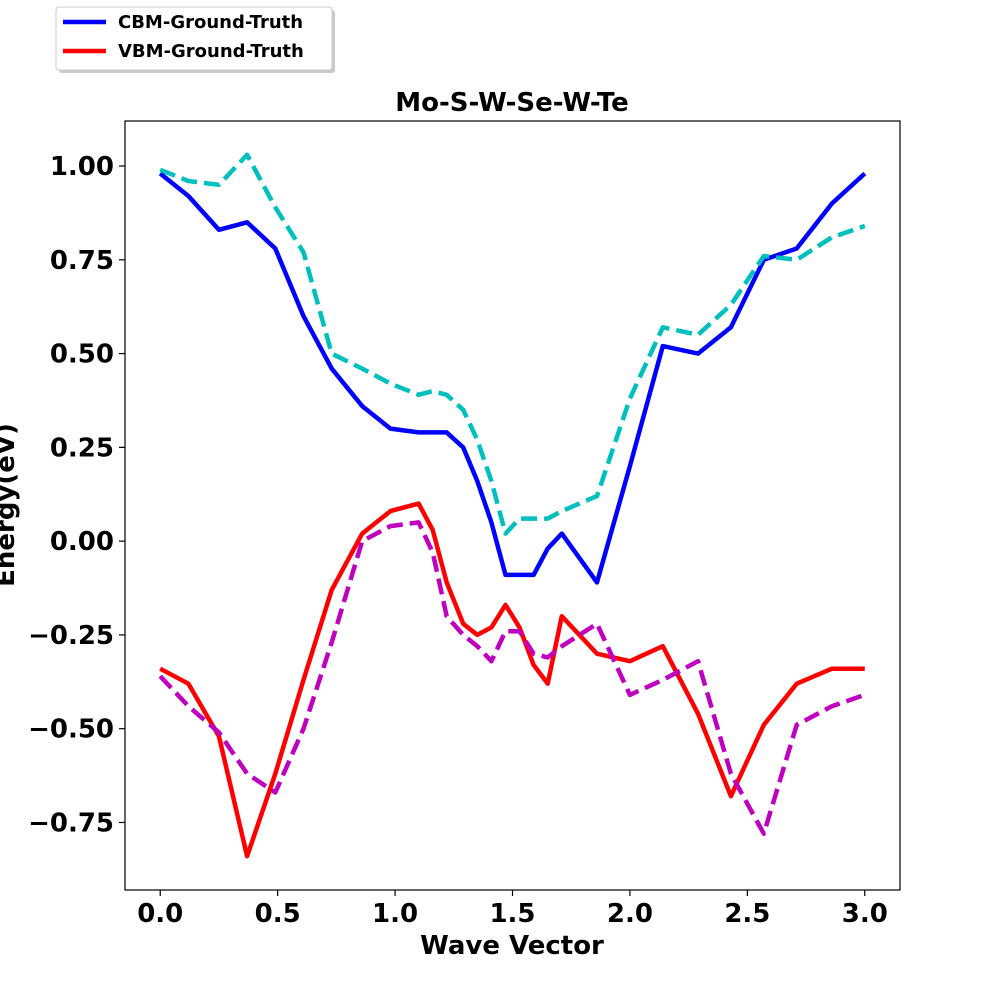 The image size is (1000, 1000). Describe the element at coordinates (82, 542) in the screenshot. I see `y-tick-label: 0.00` at that location.